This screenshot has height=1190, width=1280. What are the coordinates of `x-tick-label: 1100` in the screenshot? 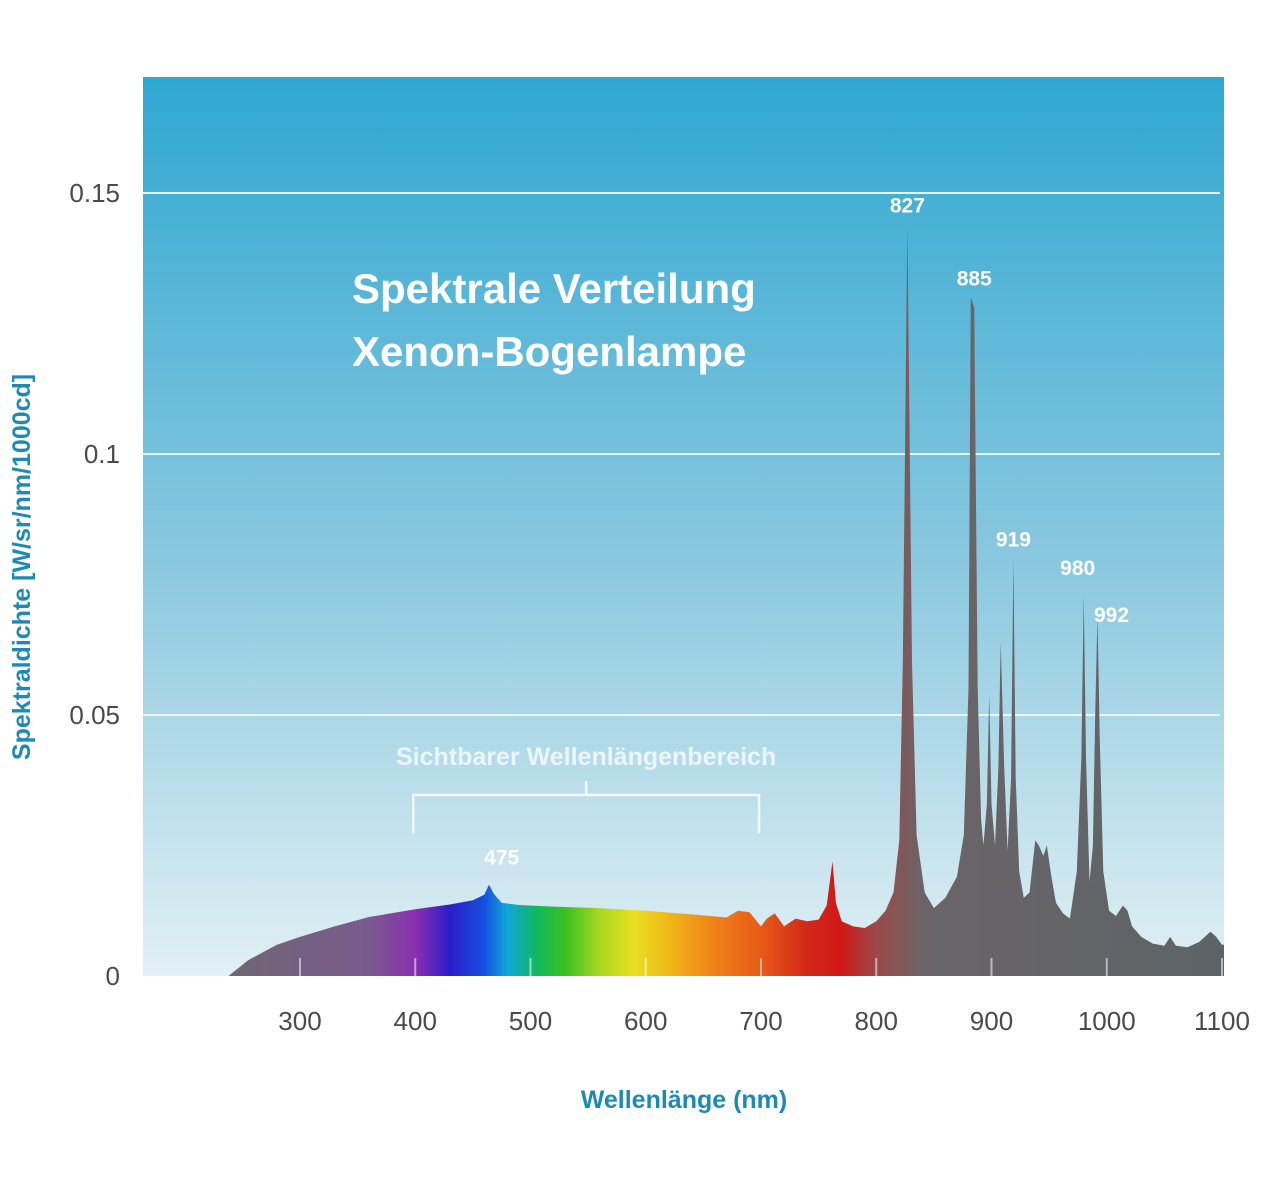 It's located at (1222, 1021).